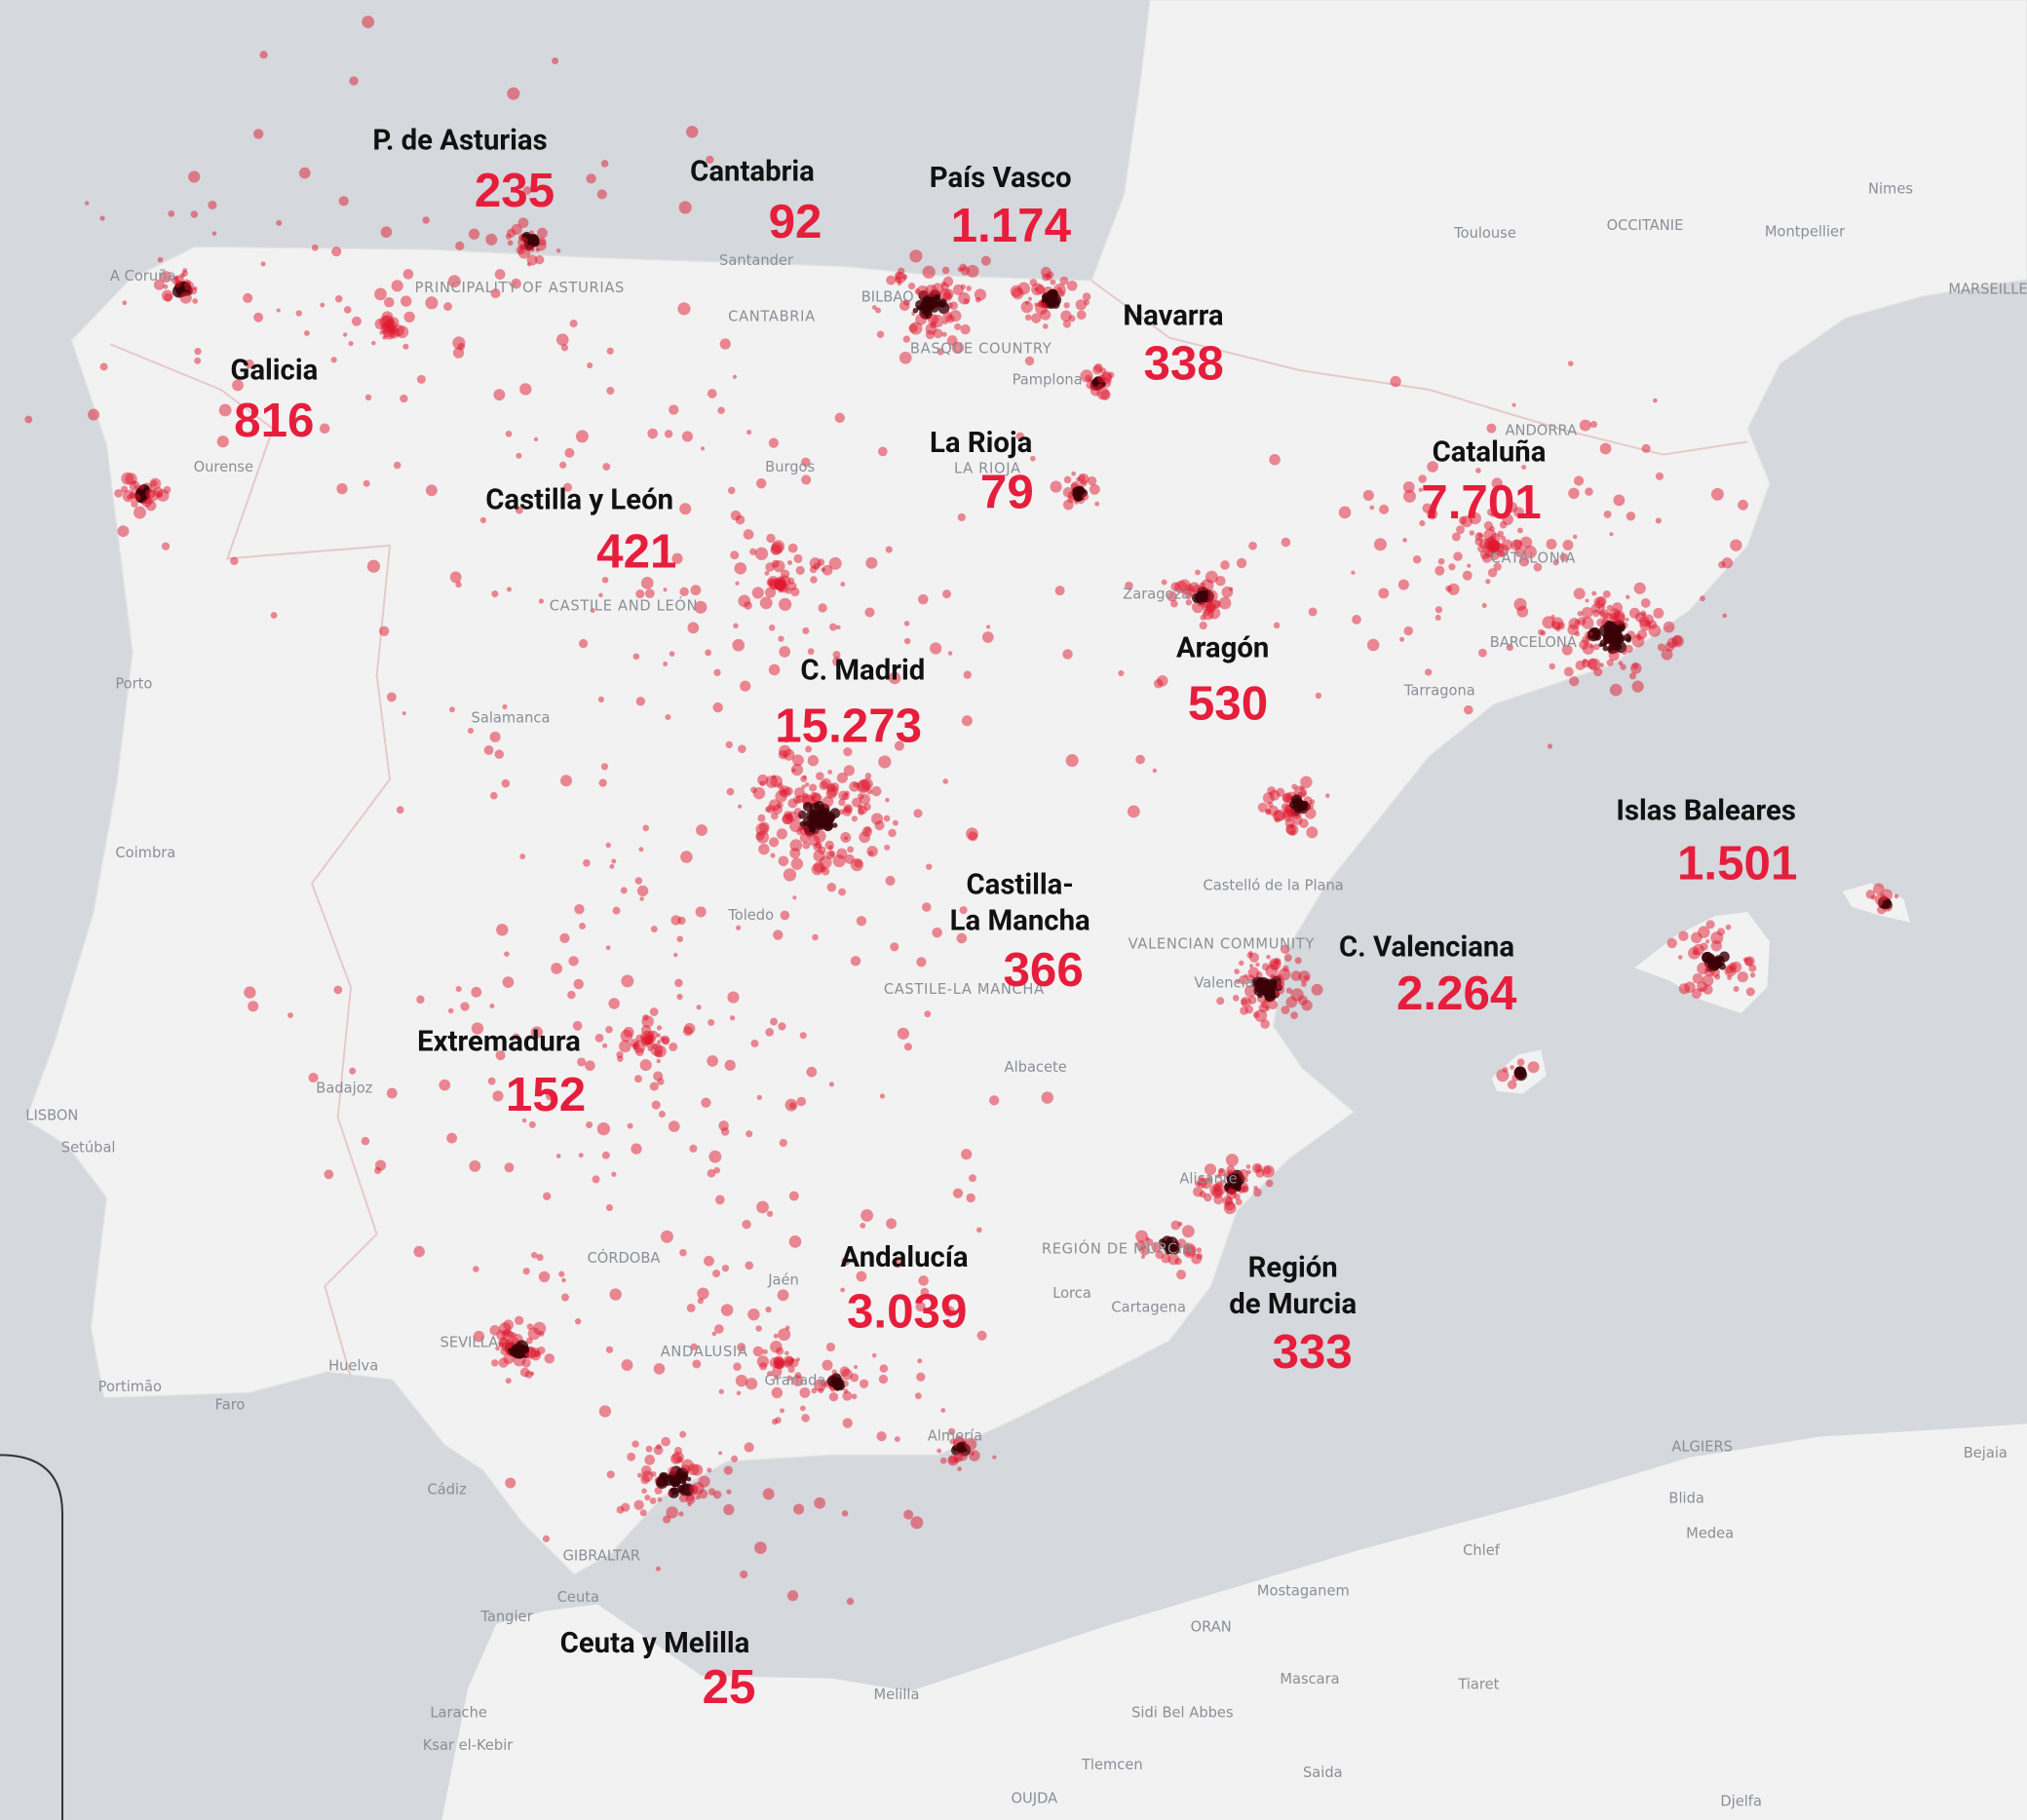  Describe the element at coordinates (1323, 1772) in the screenshot. I see `place-label: Saida` at that location.